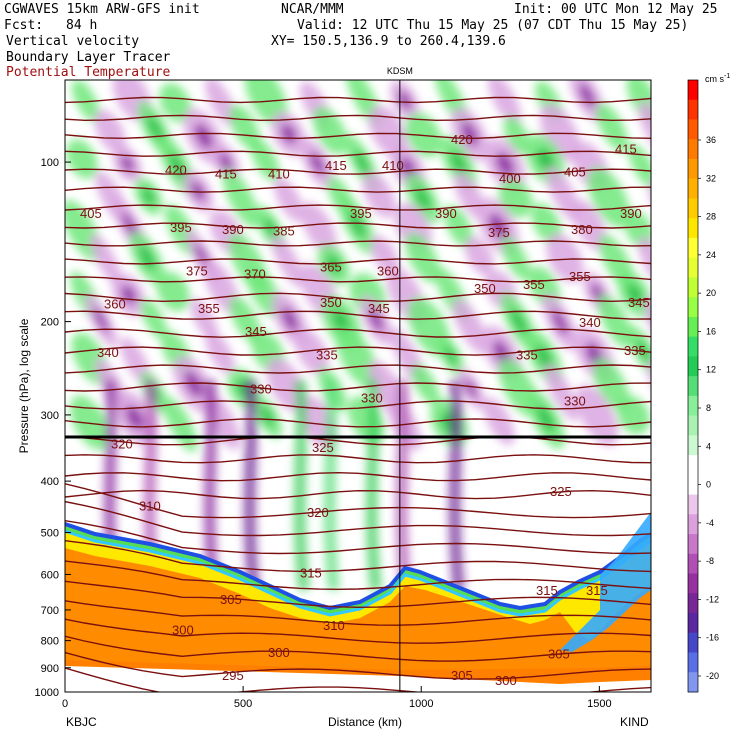 This screenshot has height=740, width=740. Describe the element at coordinates (400, 71) in the screenshot. I see `midpoint-station-label: KDSM` at that location.